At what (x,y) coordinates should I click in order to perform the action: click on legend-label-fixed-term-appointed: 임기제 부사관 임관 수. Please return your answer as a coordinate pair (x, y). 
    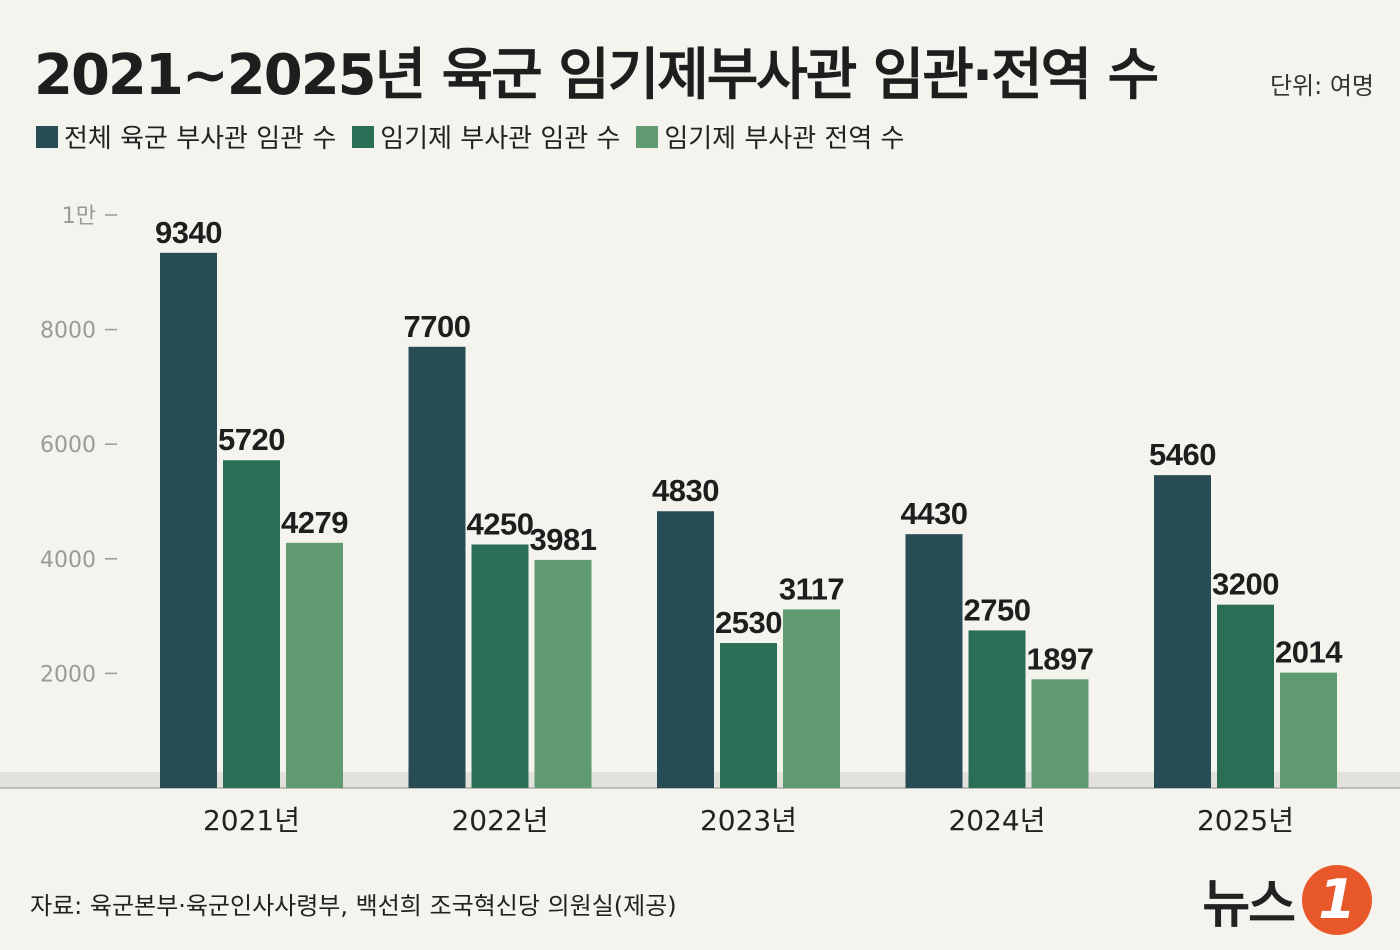
    Looking at the image, I should click on (500, 139).